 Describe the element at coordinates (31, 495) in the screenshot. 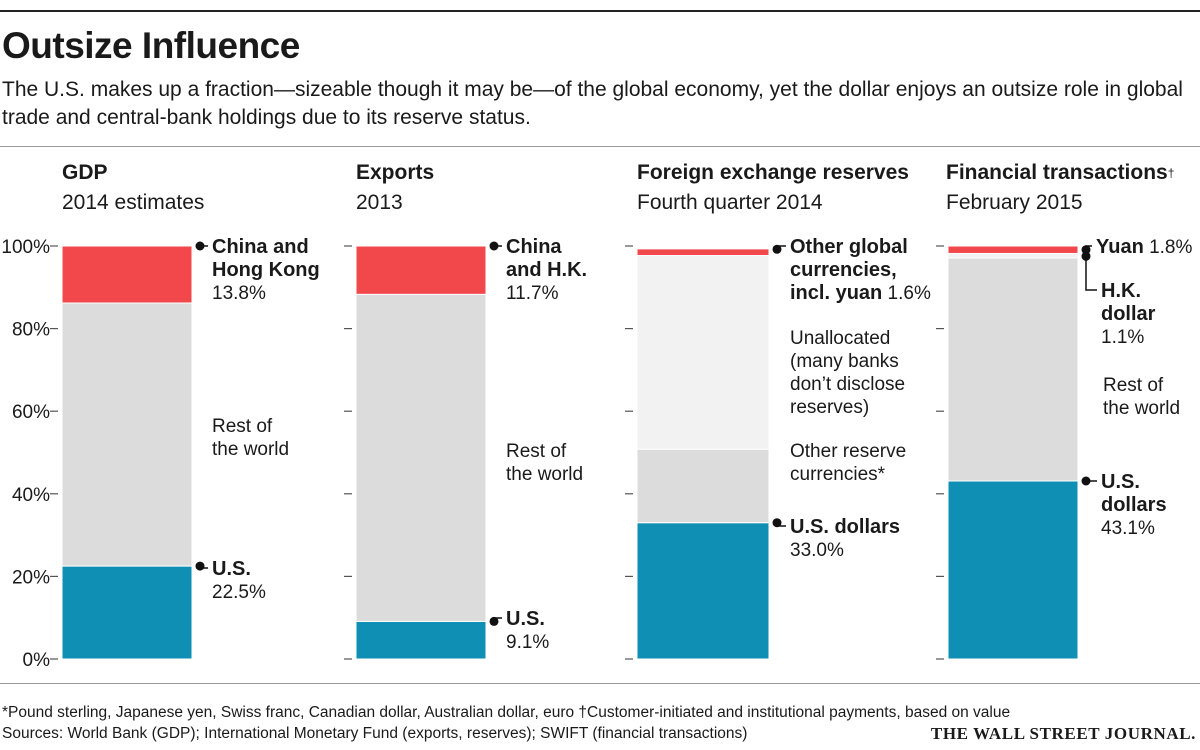

I see `y-tick-label: 40%` at that location.